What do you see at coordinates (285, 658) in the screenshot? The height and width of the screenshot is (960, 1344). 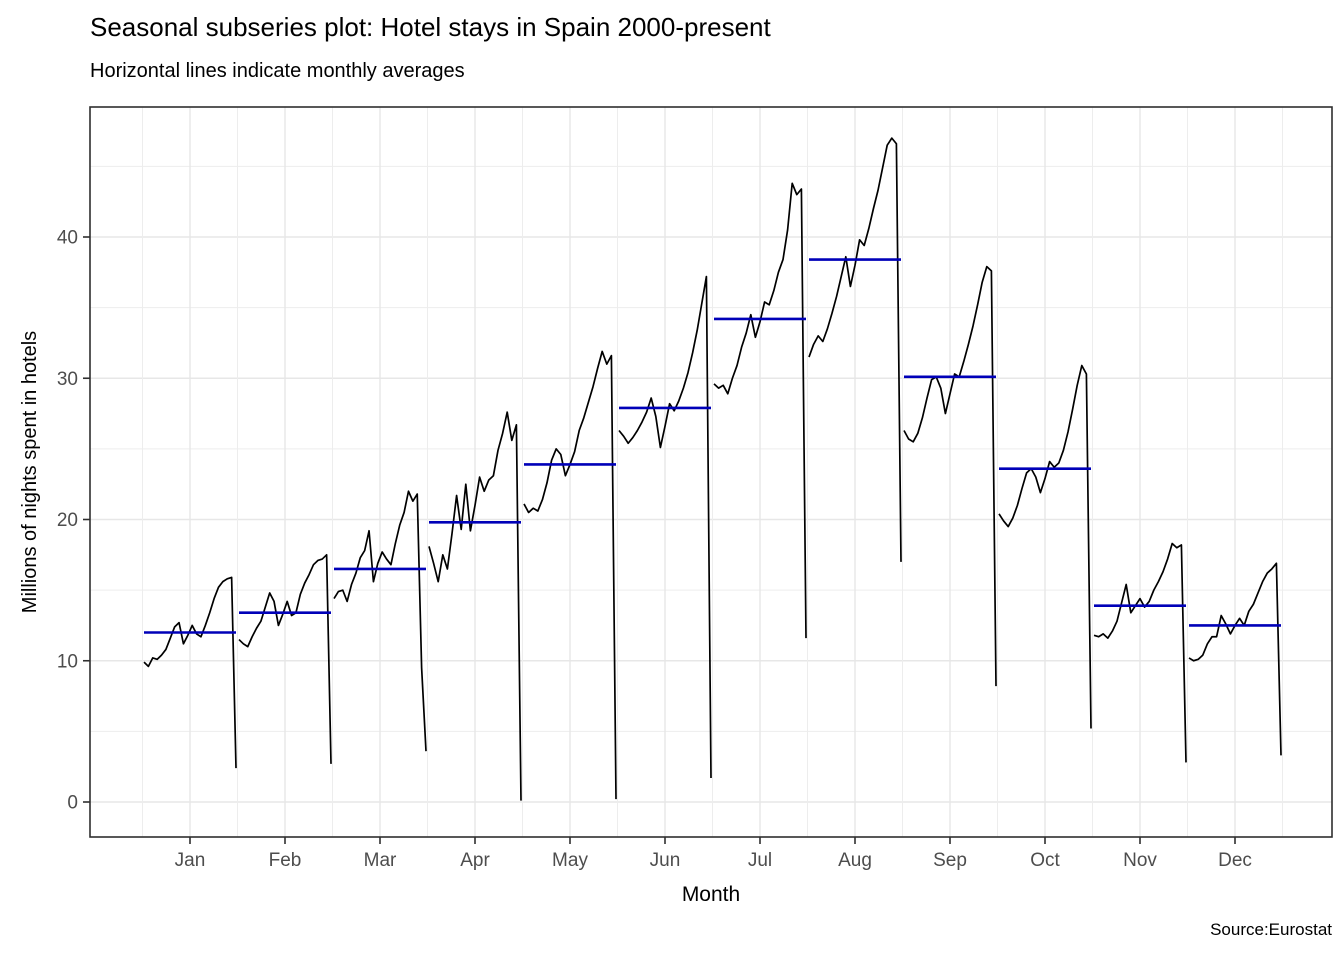 I see `series-line-feb` at bounding box center [285, 658].